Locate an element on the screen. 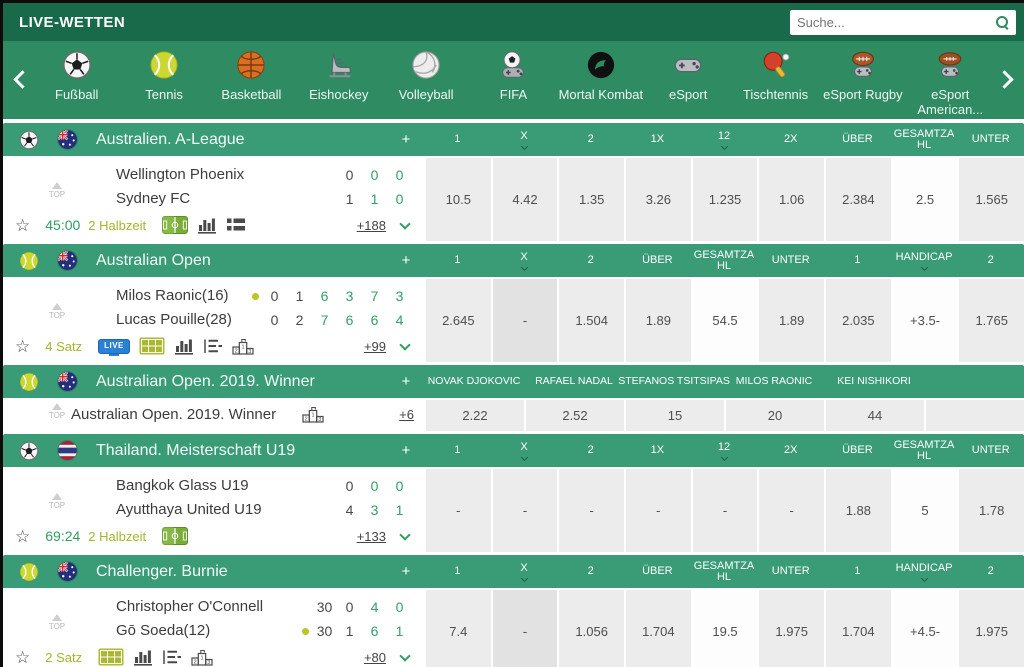 This screenshot has width=1024, height=667. expand-markets-link: +133 is located at coordinates (371, 536).